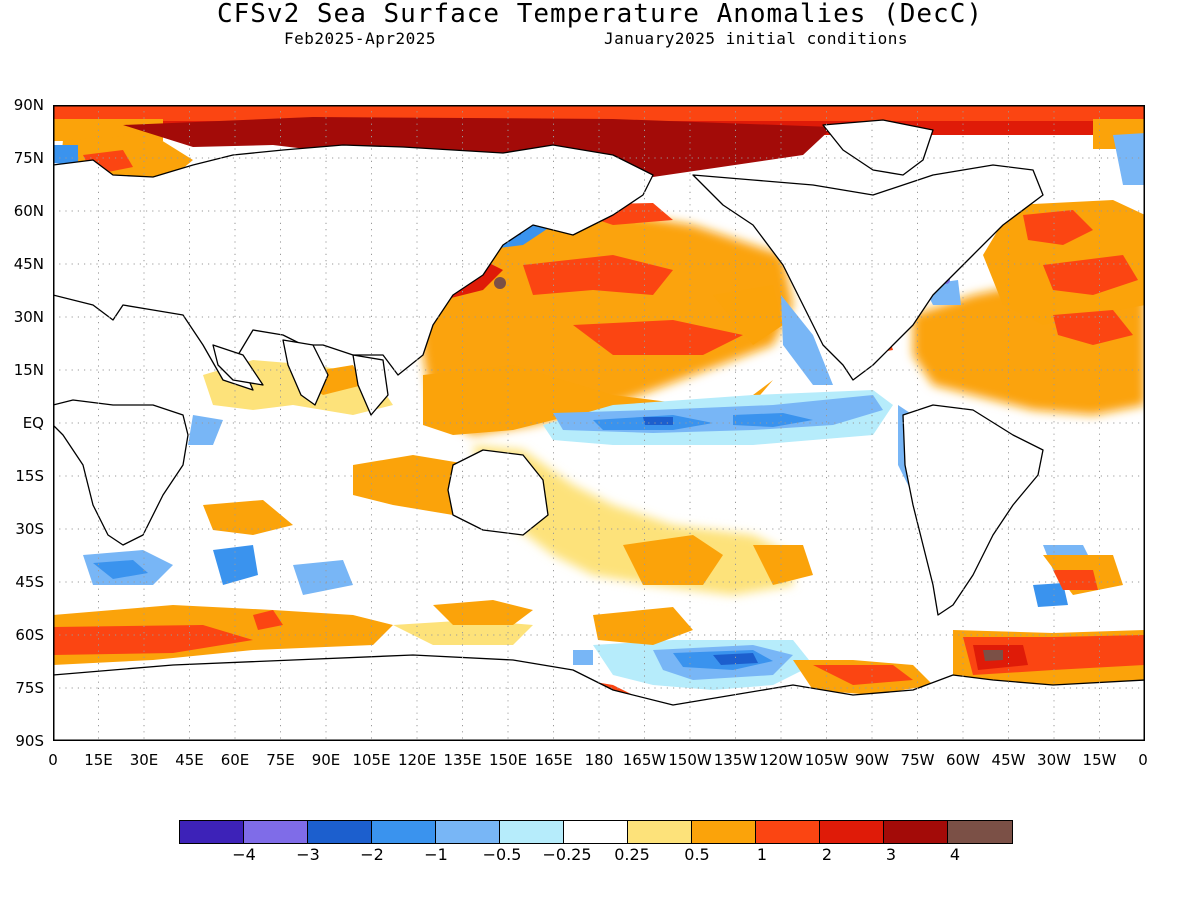 The height and width of the screenshot is (900, 1200). Describe the element at coordinates (360, 38) in the screenshot. I see `chart-subtitle-period: Feb2025-Apr2025` at that location.